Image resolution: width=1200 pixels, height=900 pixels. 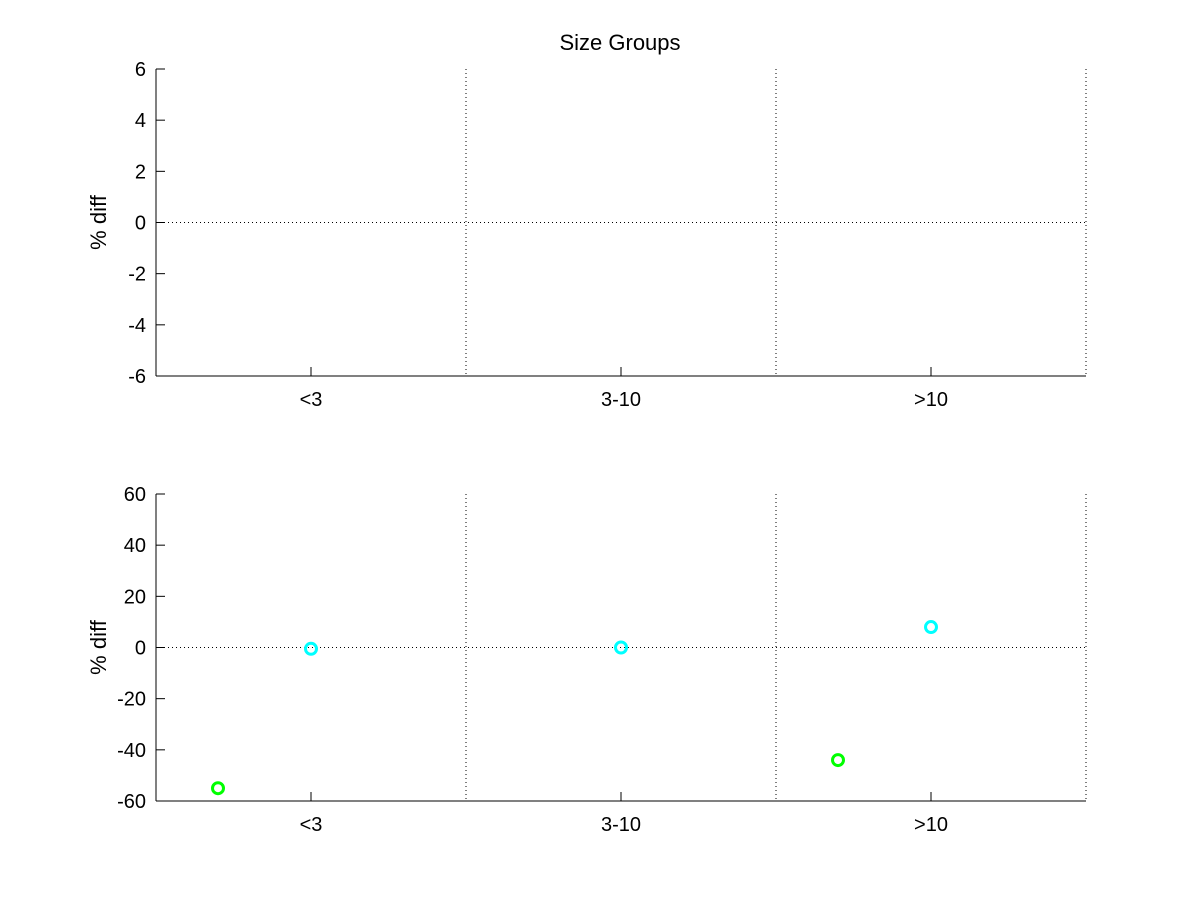 I want to click on plot-1-y-axis-label: % diff, so click(x=98, y=647).